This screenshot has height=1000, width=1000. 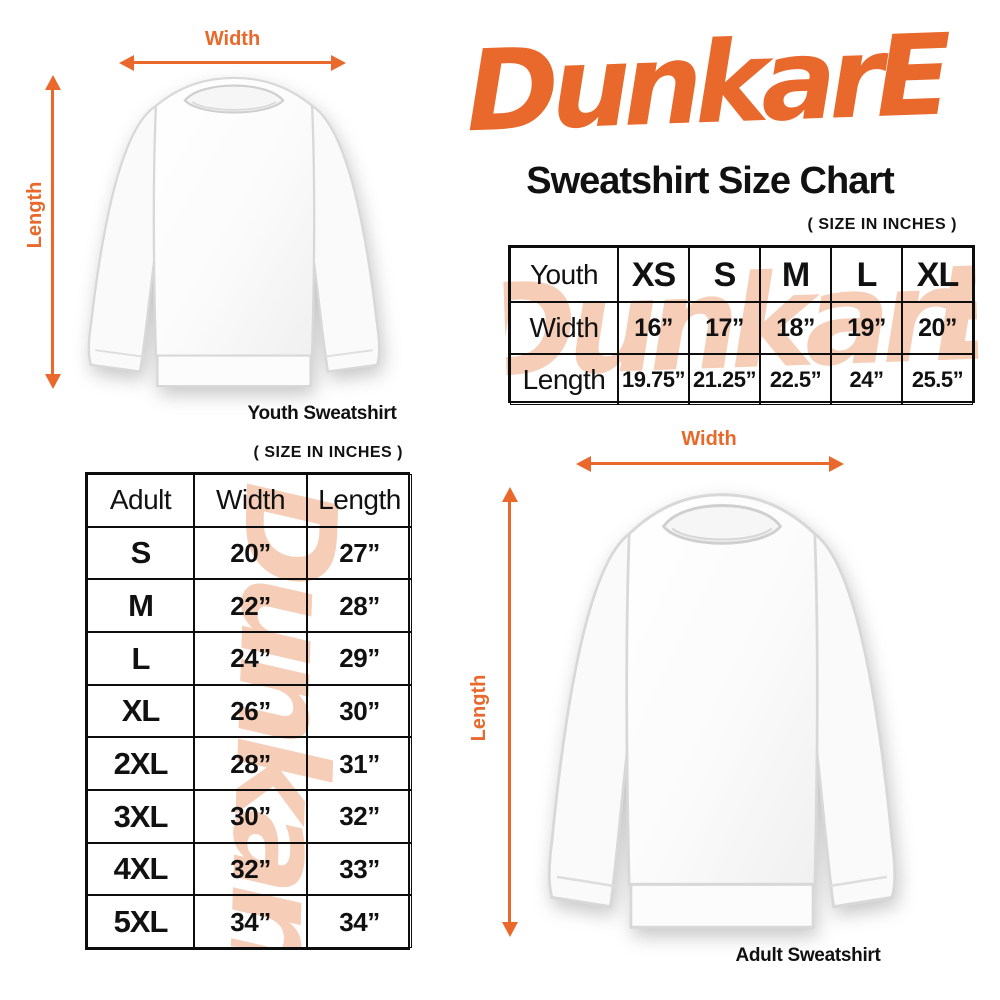 I want to click on youth-row-label: Width, so click(x=564, y=328).